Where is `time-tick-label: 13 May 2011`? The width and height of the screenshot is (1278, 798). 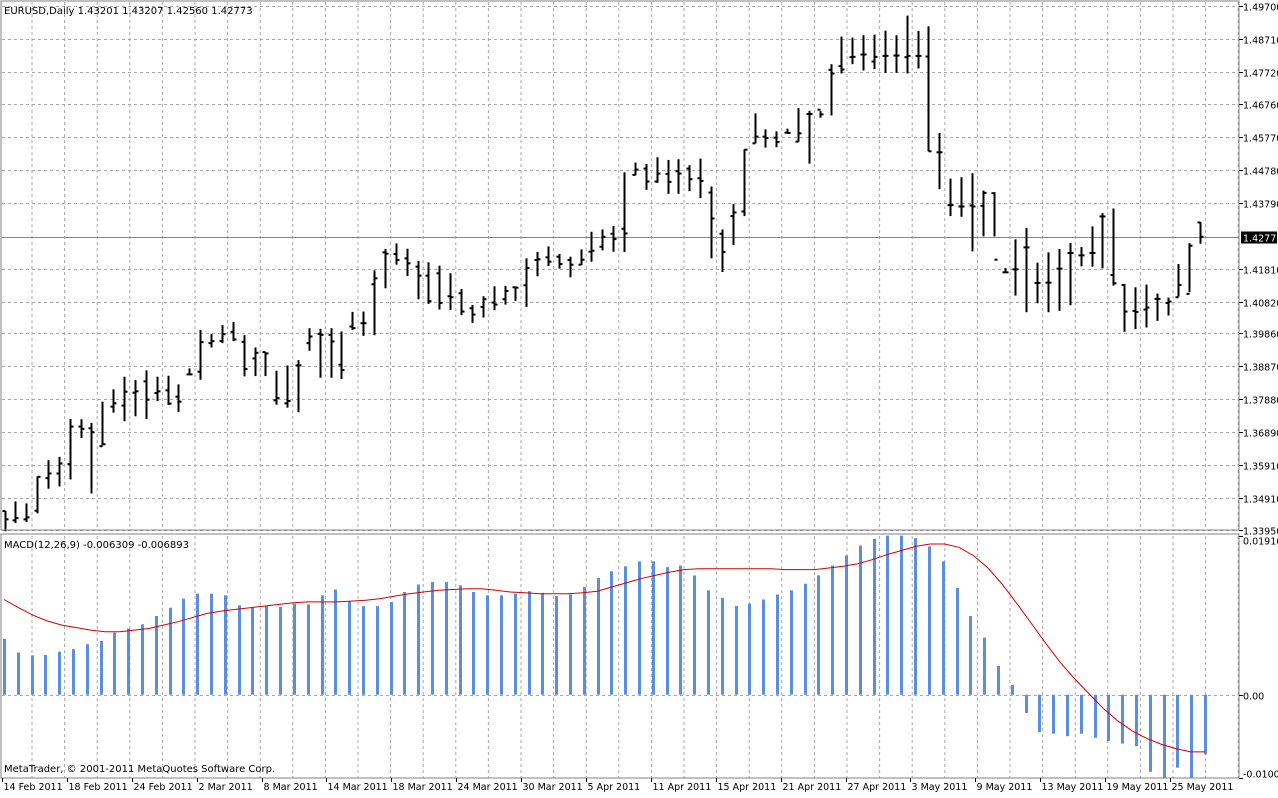 time-tick-label: 13 May 2011 is located at coordinates (1073, 787).